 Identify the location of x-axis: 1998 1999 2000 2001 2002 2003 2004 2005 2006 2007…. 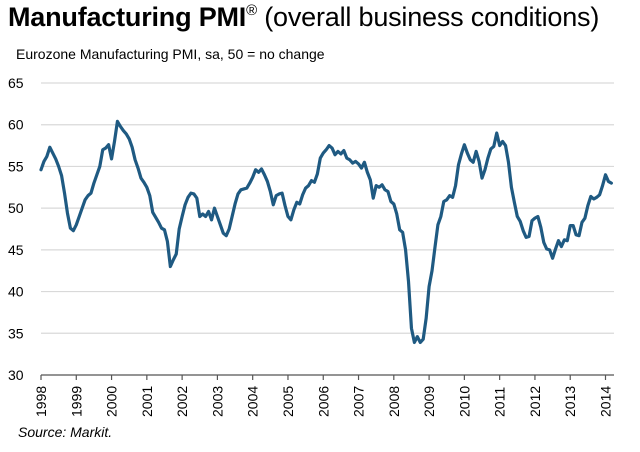
(323, 395).